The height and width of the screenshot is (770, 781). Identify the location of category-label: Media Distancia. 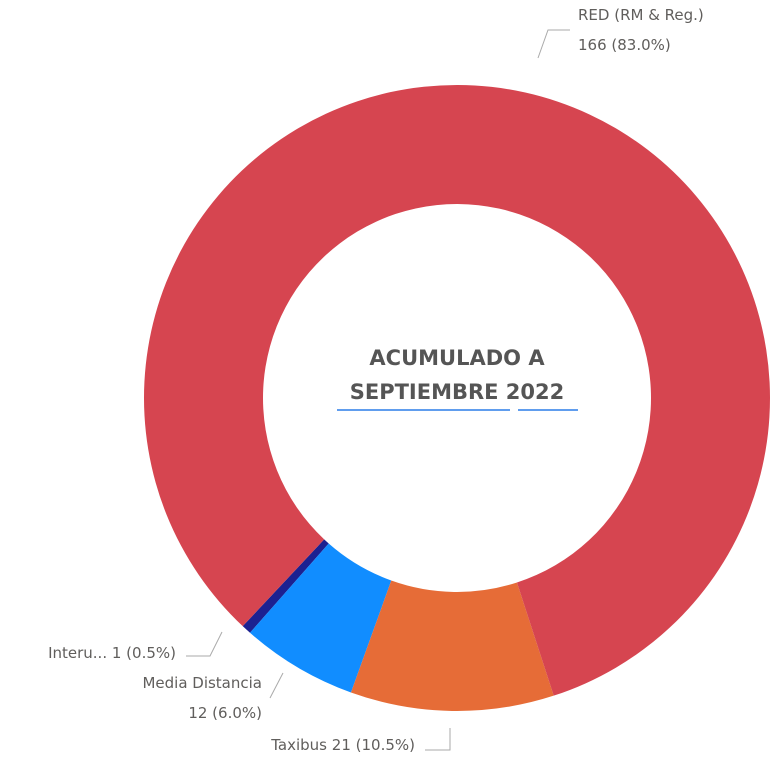
(202, 683).